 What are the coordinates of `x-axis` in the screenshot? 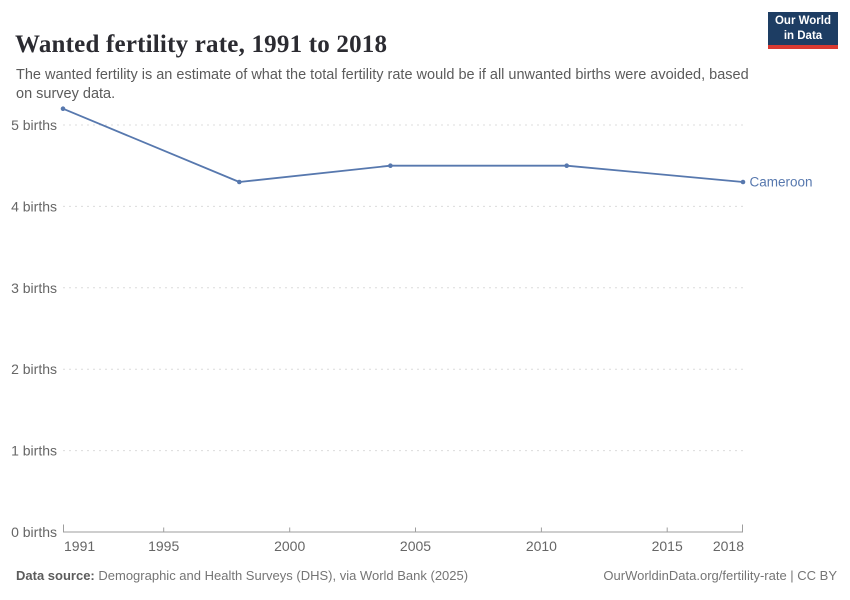 It's located at (403, 528).